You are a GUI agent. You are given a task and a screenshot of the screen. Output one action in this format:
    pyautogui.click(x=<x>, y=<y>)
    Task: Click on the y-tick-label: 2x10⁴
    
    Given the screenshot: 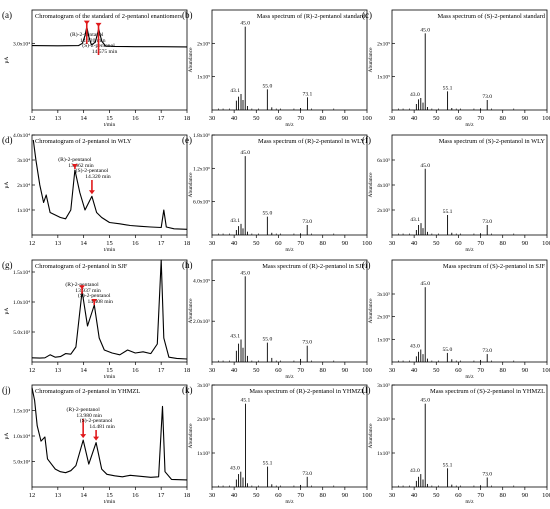 What is the action you would take?
    pyautogui.click(x=23, y=186)
    